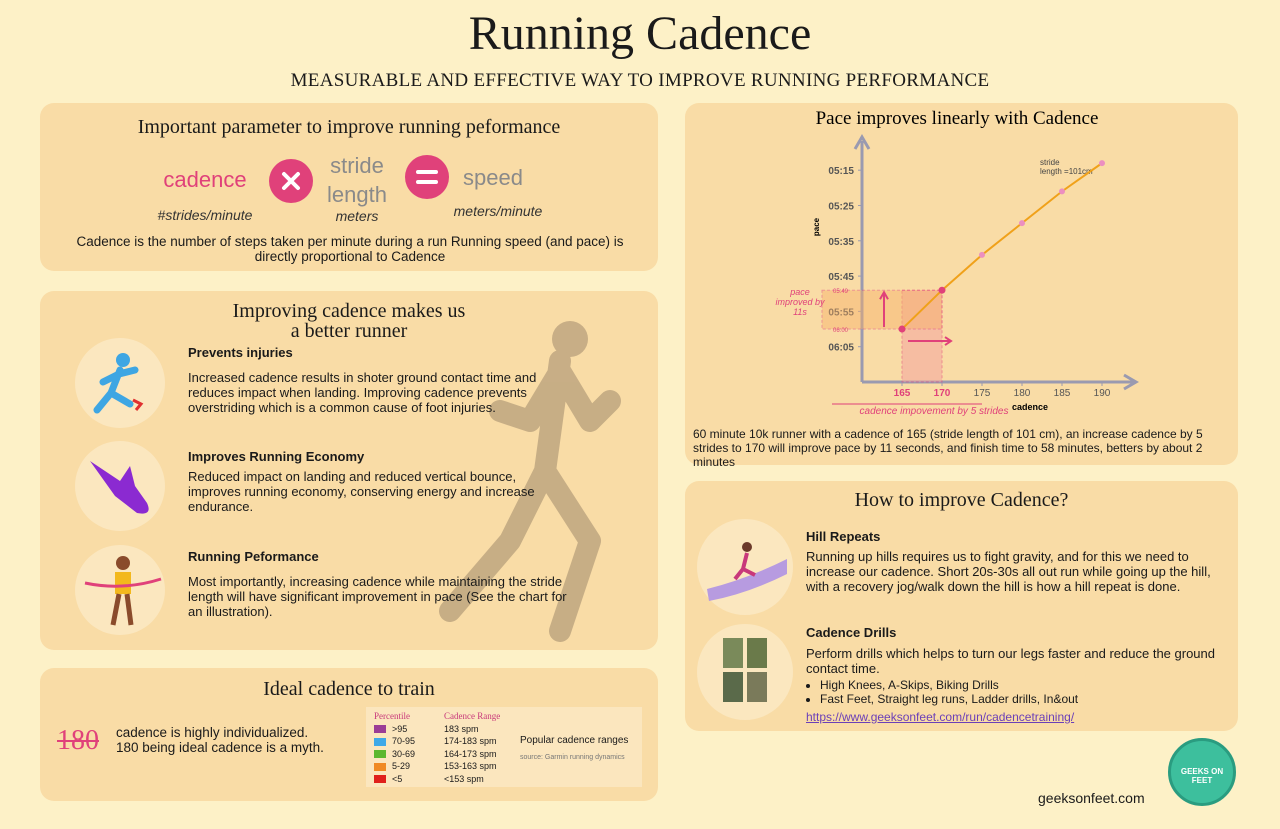  What do you see at coordinates (1030, 407) in the screenshot?
I see `x-axis-label: cadence` at bounding box center [1030, 407].